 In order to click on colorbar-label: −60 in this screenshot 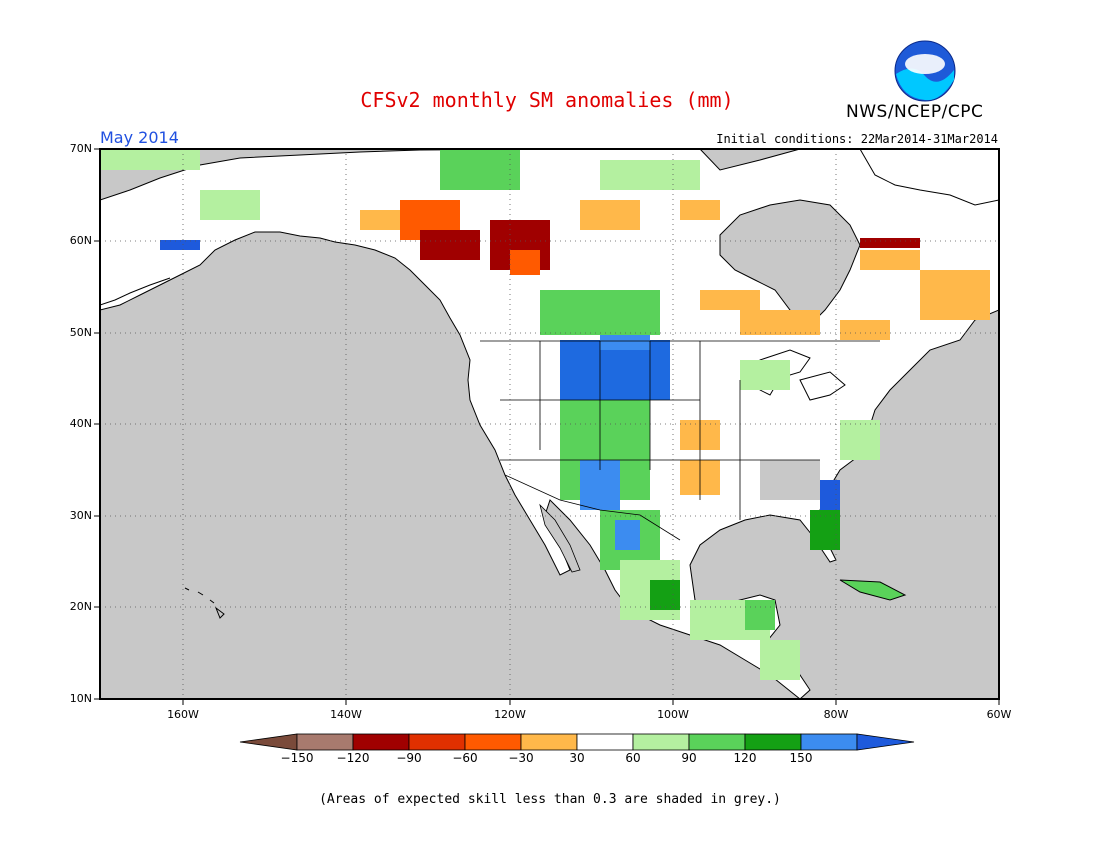, I will do `click(465, 758)`.